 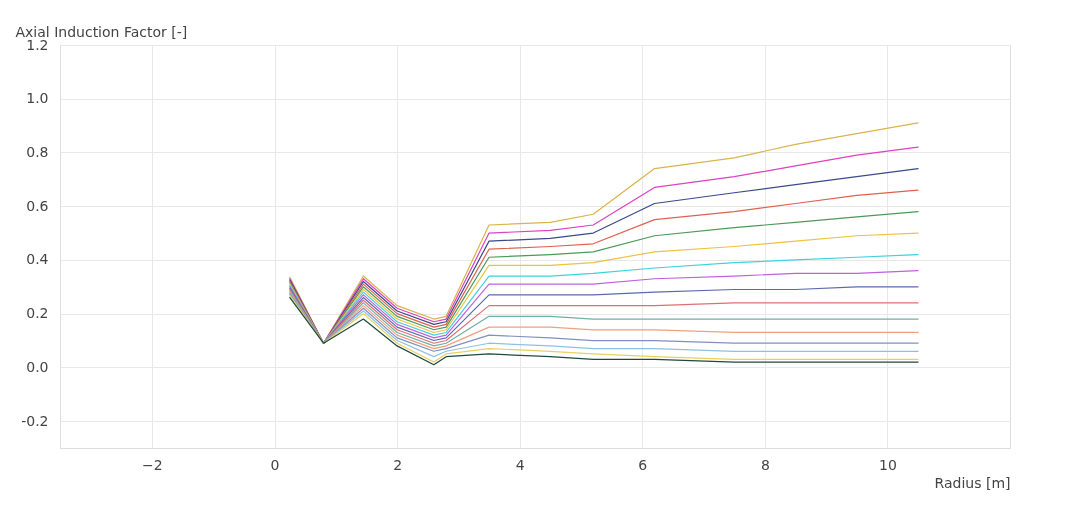 I want to click on y-tick-label: 0.0, so click(x=37, y=366).